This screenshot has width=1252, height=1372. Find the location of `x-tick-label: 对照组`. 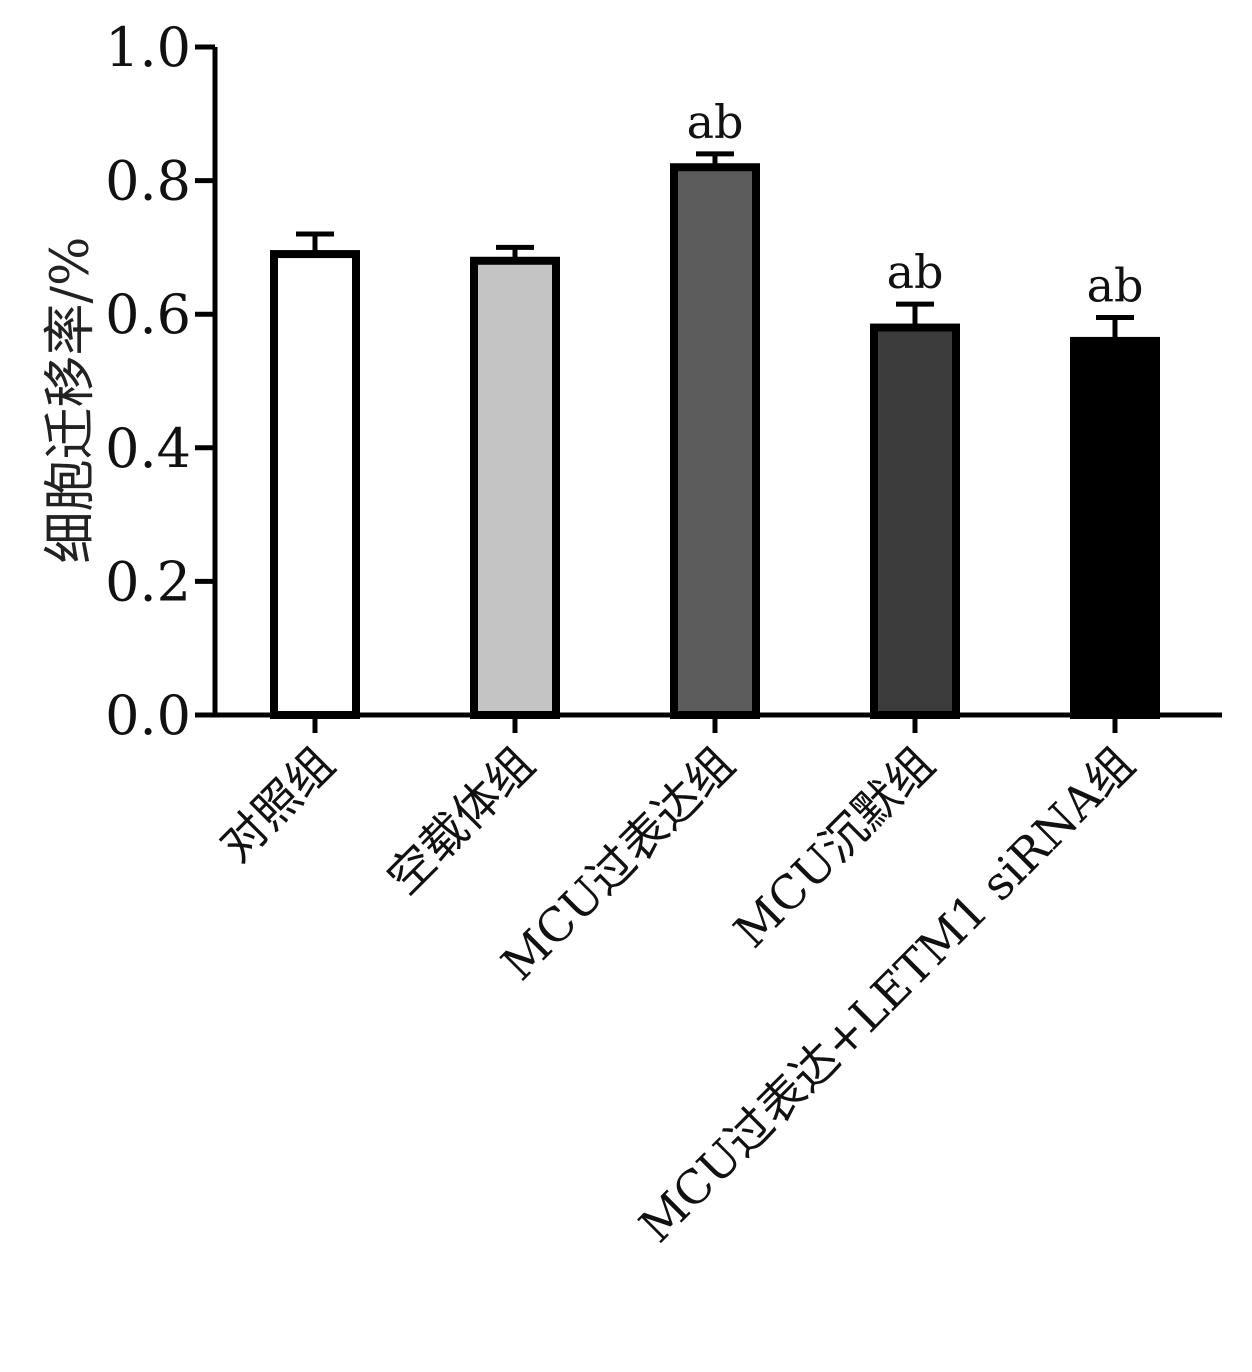

x-tick-label: 对照组 is located at coordinates (277, 805).